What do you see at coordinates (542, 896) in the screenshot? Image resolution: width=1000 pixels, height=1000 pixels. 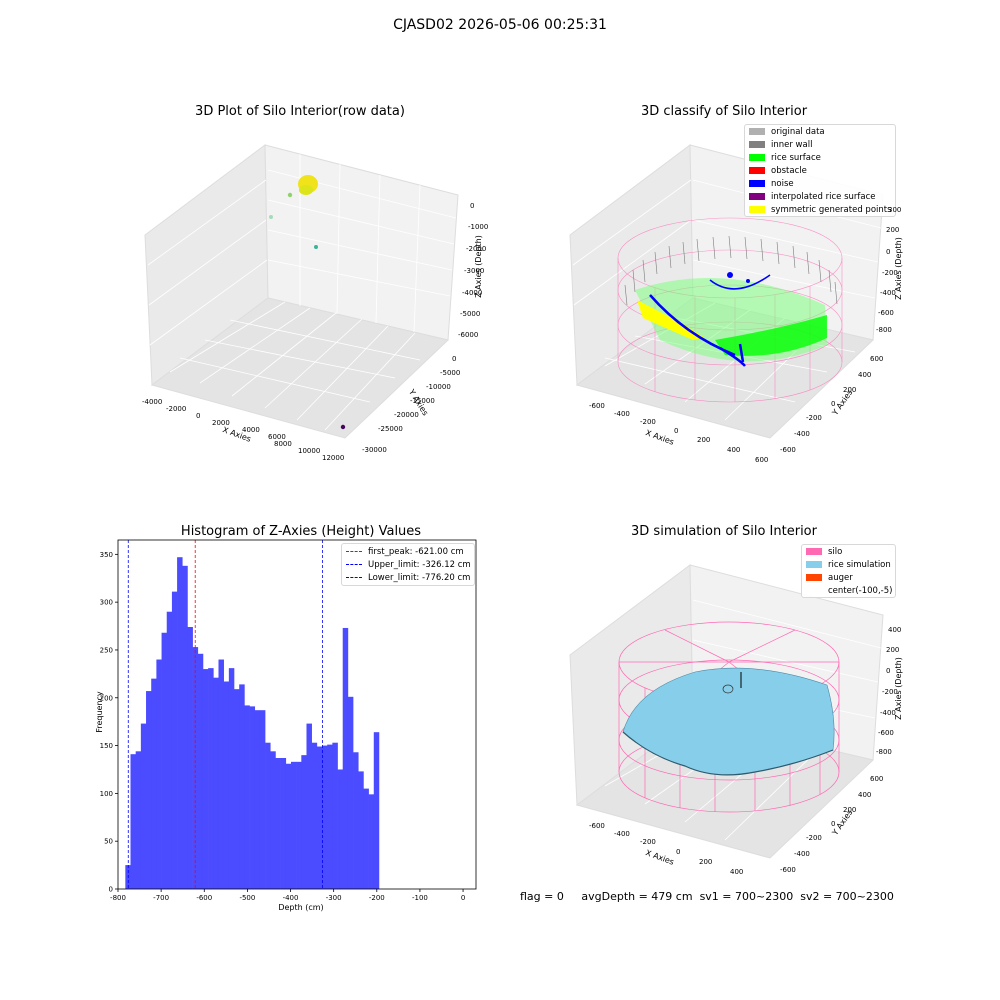 I see `flag-text: flag = 0` at bounding box center [542, 896].